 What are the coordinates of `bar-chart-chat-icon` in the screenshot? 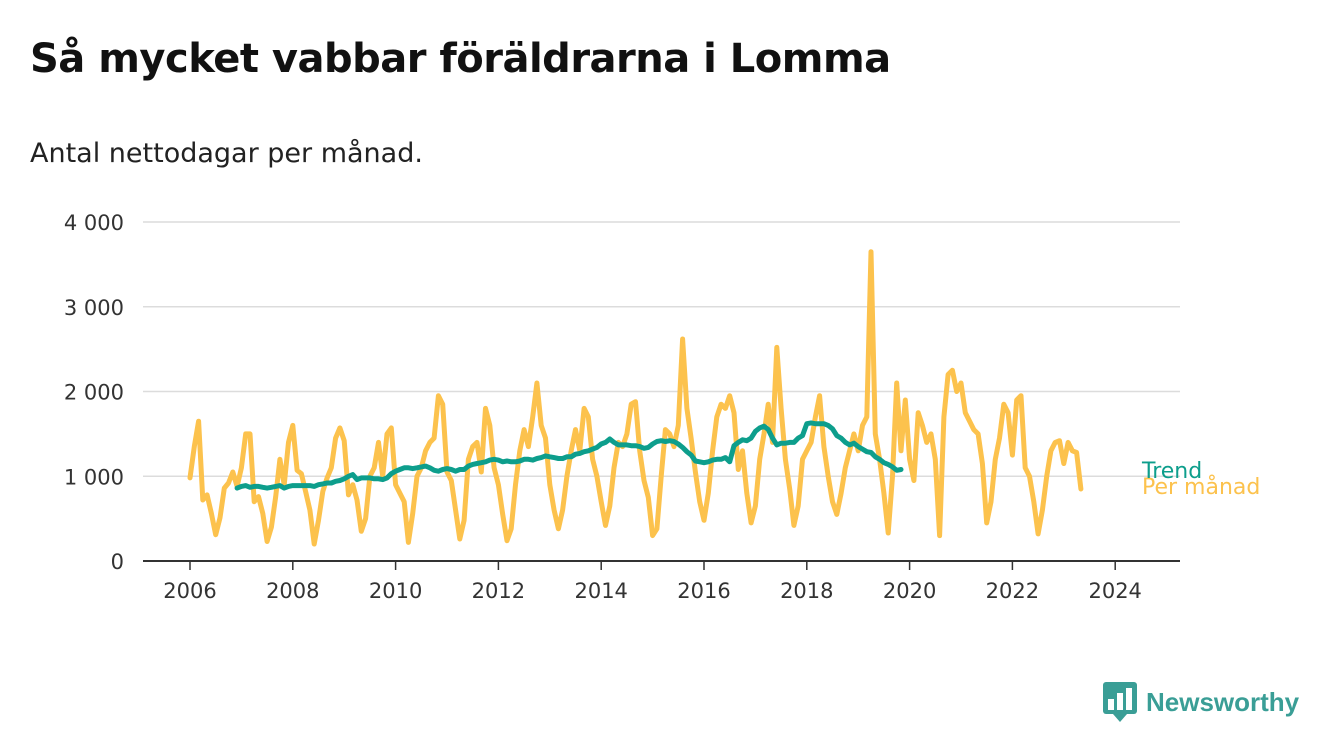 It's located at (1120, 702).